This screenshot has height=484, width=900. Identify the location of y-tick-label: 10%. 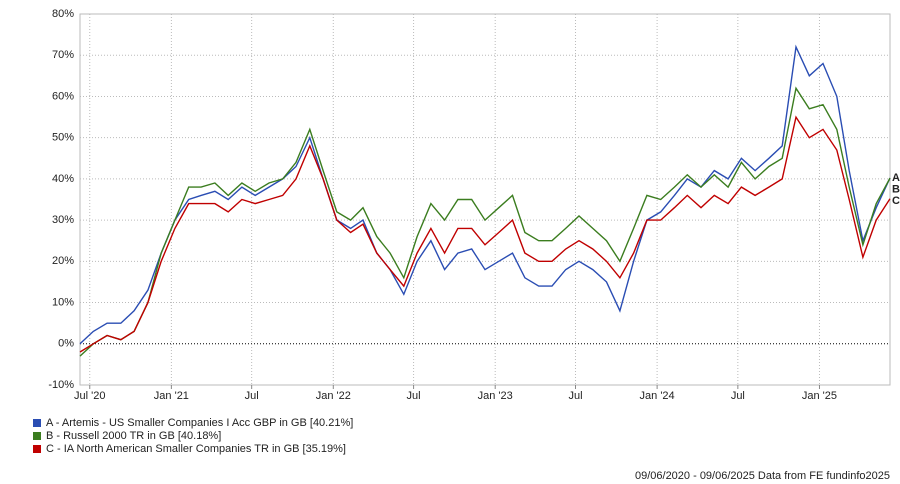
(63, 302).